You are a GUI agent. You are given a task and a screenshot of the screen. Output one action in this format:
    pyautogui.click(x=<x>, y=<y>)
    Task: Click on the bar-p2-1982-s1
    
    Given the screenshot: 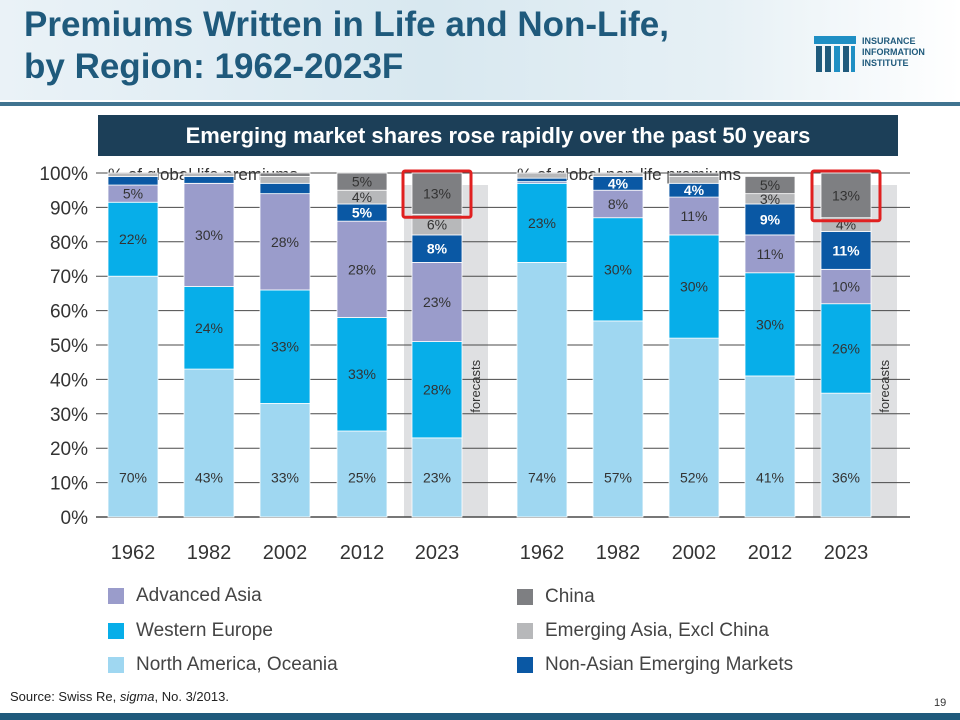 What is the action you would take?
    pyautogui.click(x=618, y=269)
    